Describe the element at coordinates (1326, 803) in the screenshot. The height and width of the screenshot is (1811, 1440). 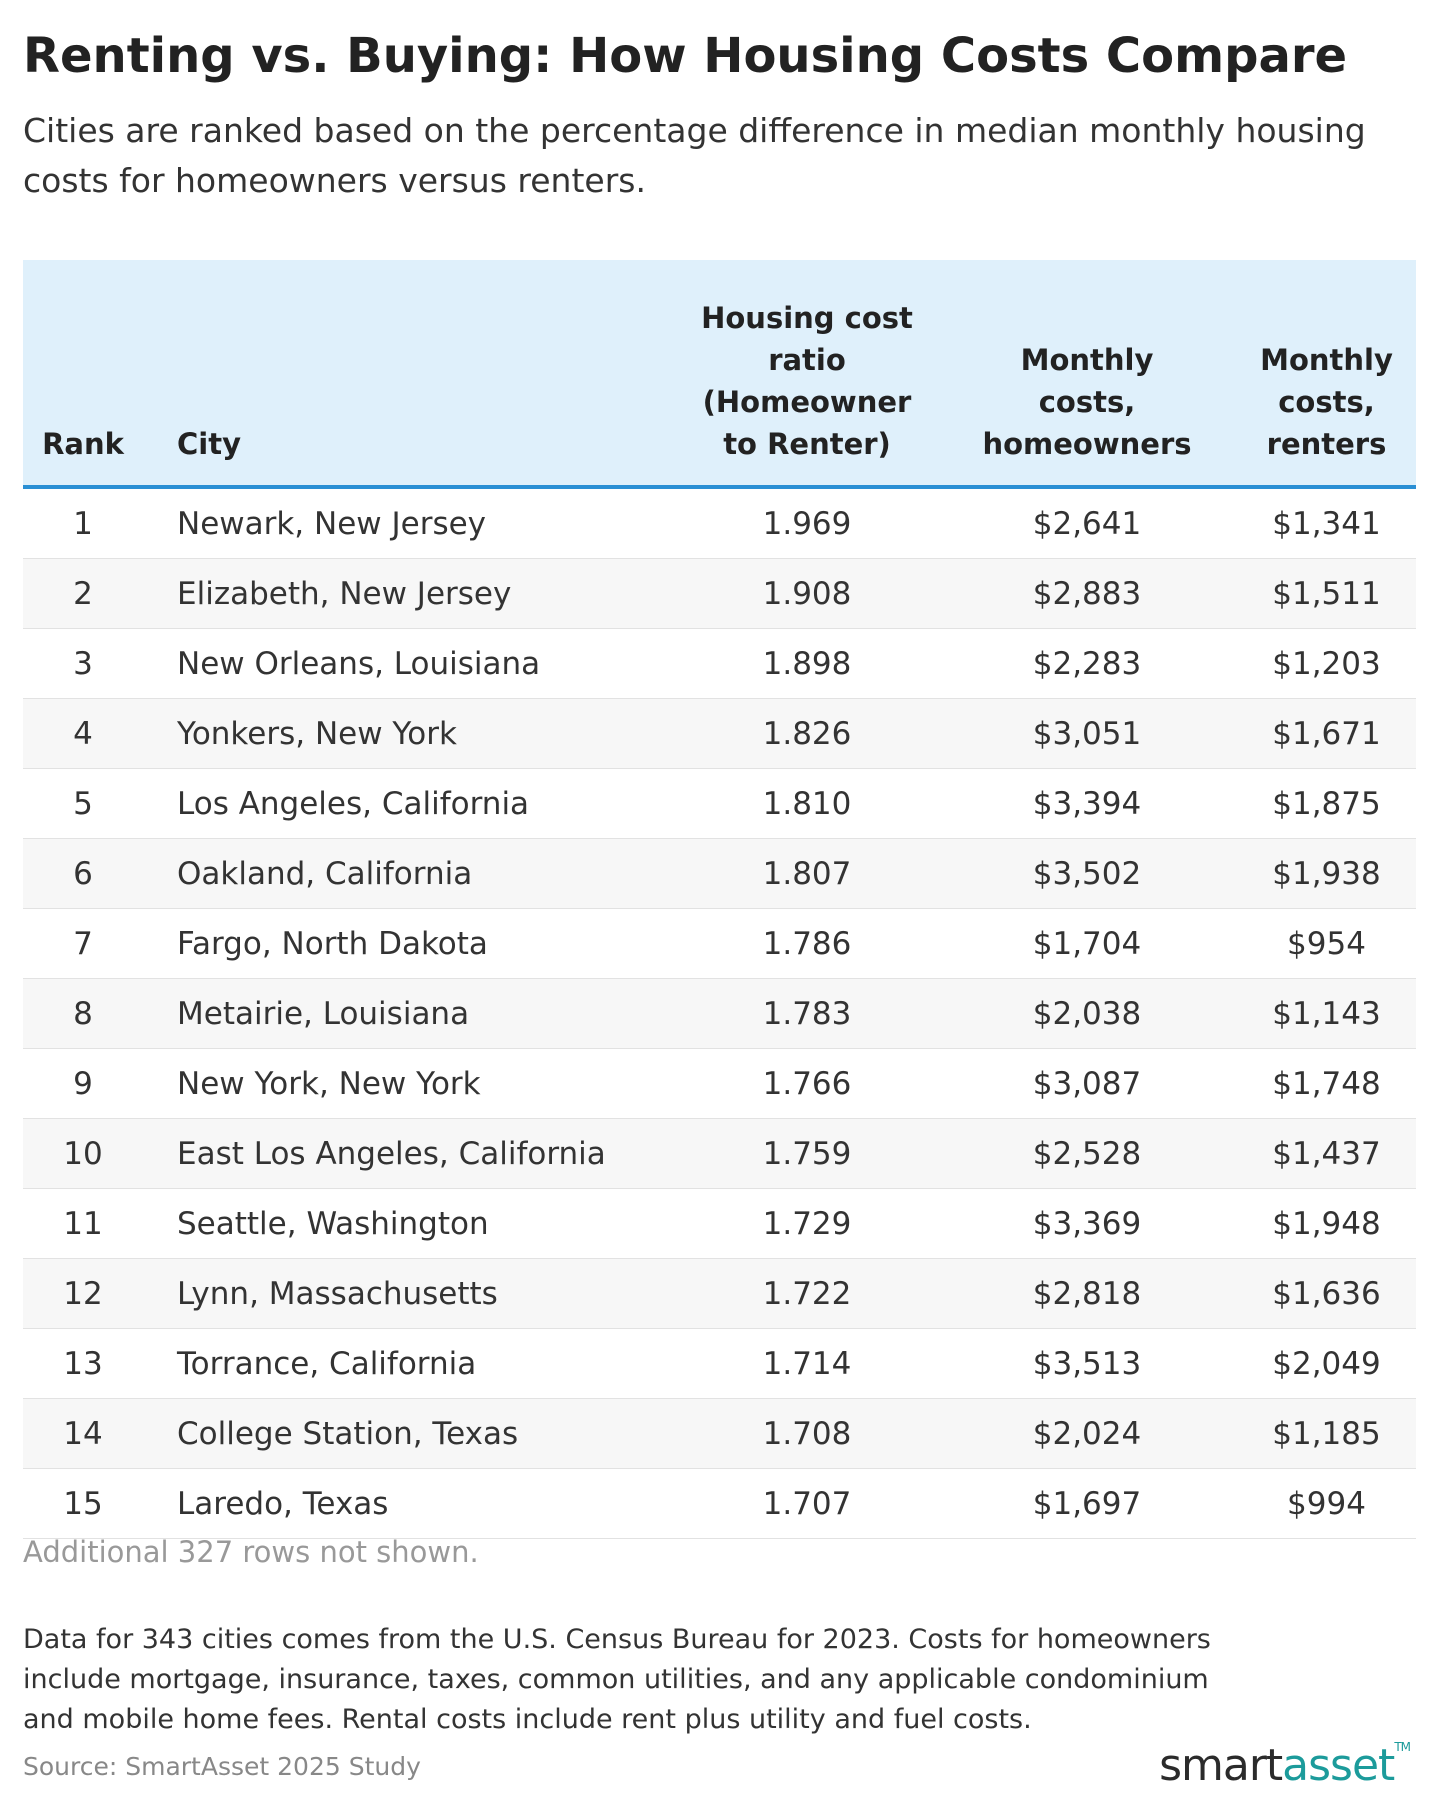
I see `table-cell: $1,875` at that location.